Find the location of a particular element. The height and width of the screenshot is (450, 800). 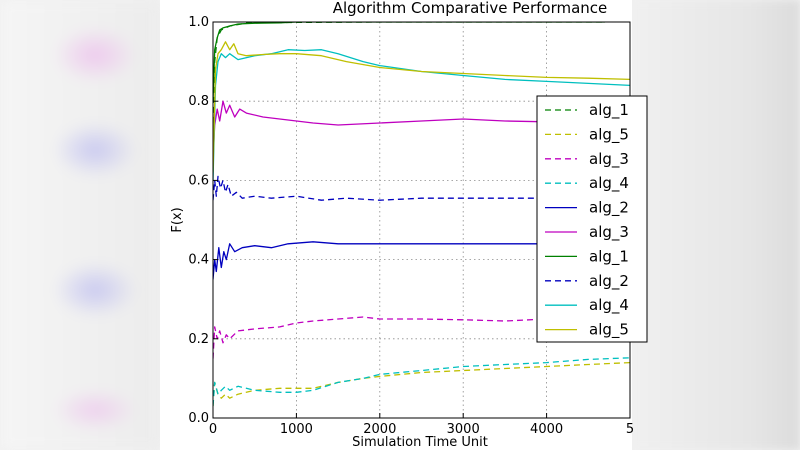

series-line-alg3-dashed is located at coordinates (421, 337).